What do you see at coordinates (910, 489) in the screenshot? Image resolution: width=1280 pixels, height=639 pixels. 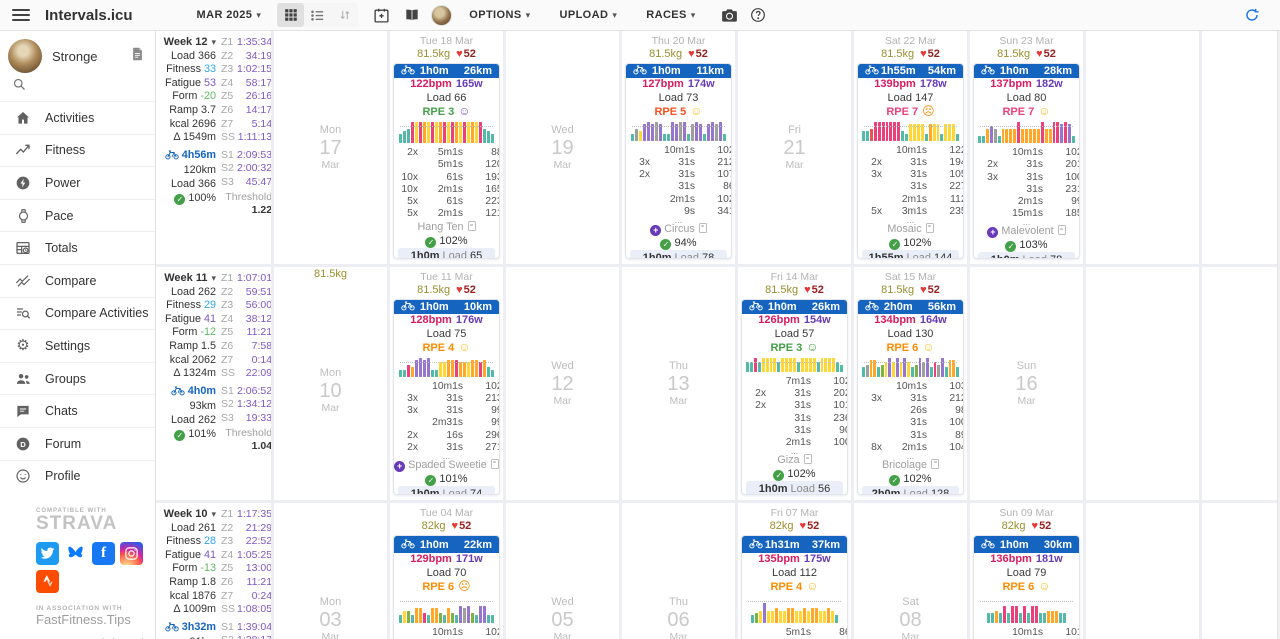 I see `planned-footer: 2h0m Load 128` at bounding box center [910, 489].